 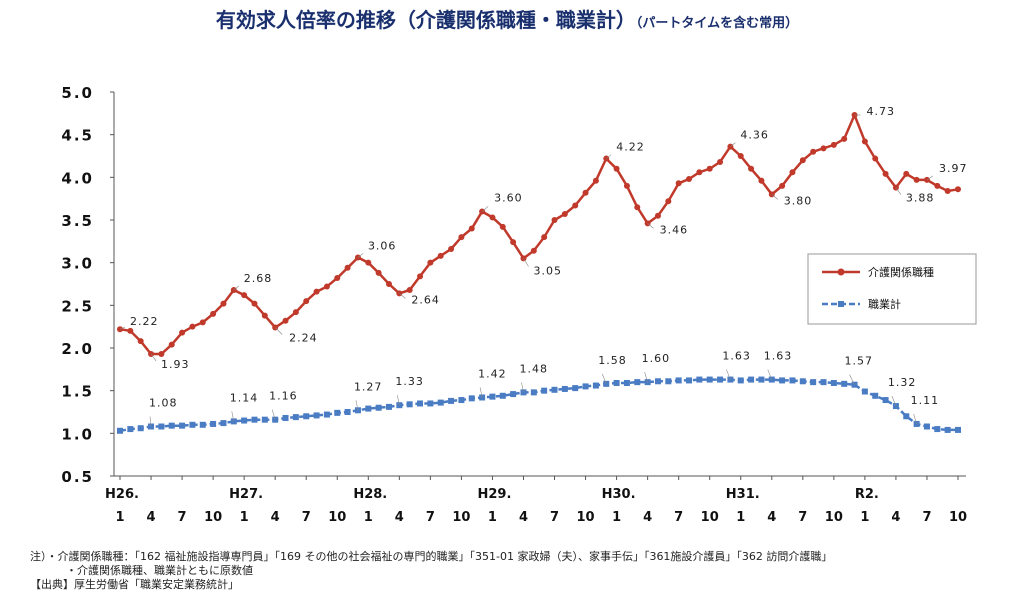 What do you see at coordinates (303, 338) in the screenshot?
I see `data-label: 2.24` at bounding box center [303, 338].